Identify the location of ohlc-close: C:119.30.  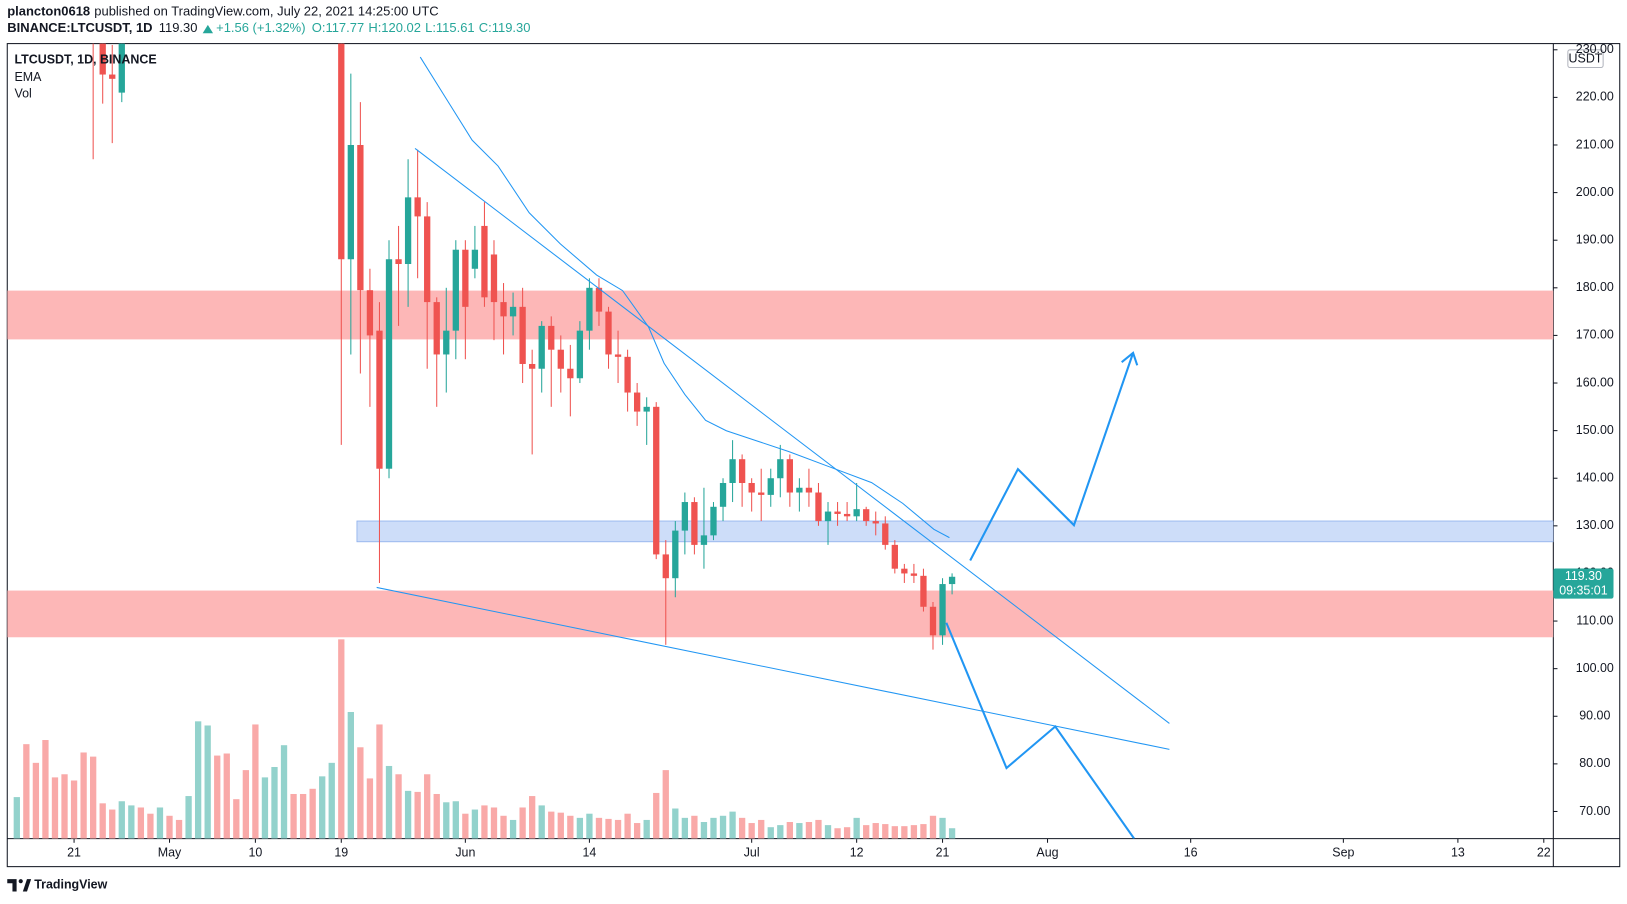
(505, 27).